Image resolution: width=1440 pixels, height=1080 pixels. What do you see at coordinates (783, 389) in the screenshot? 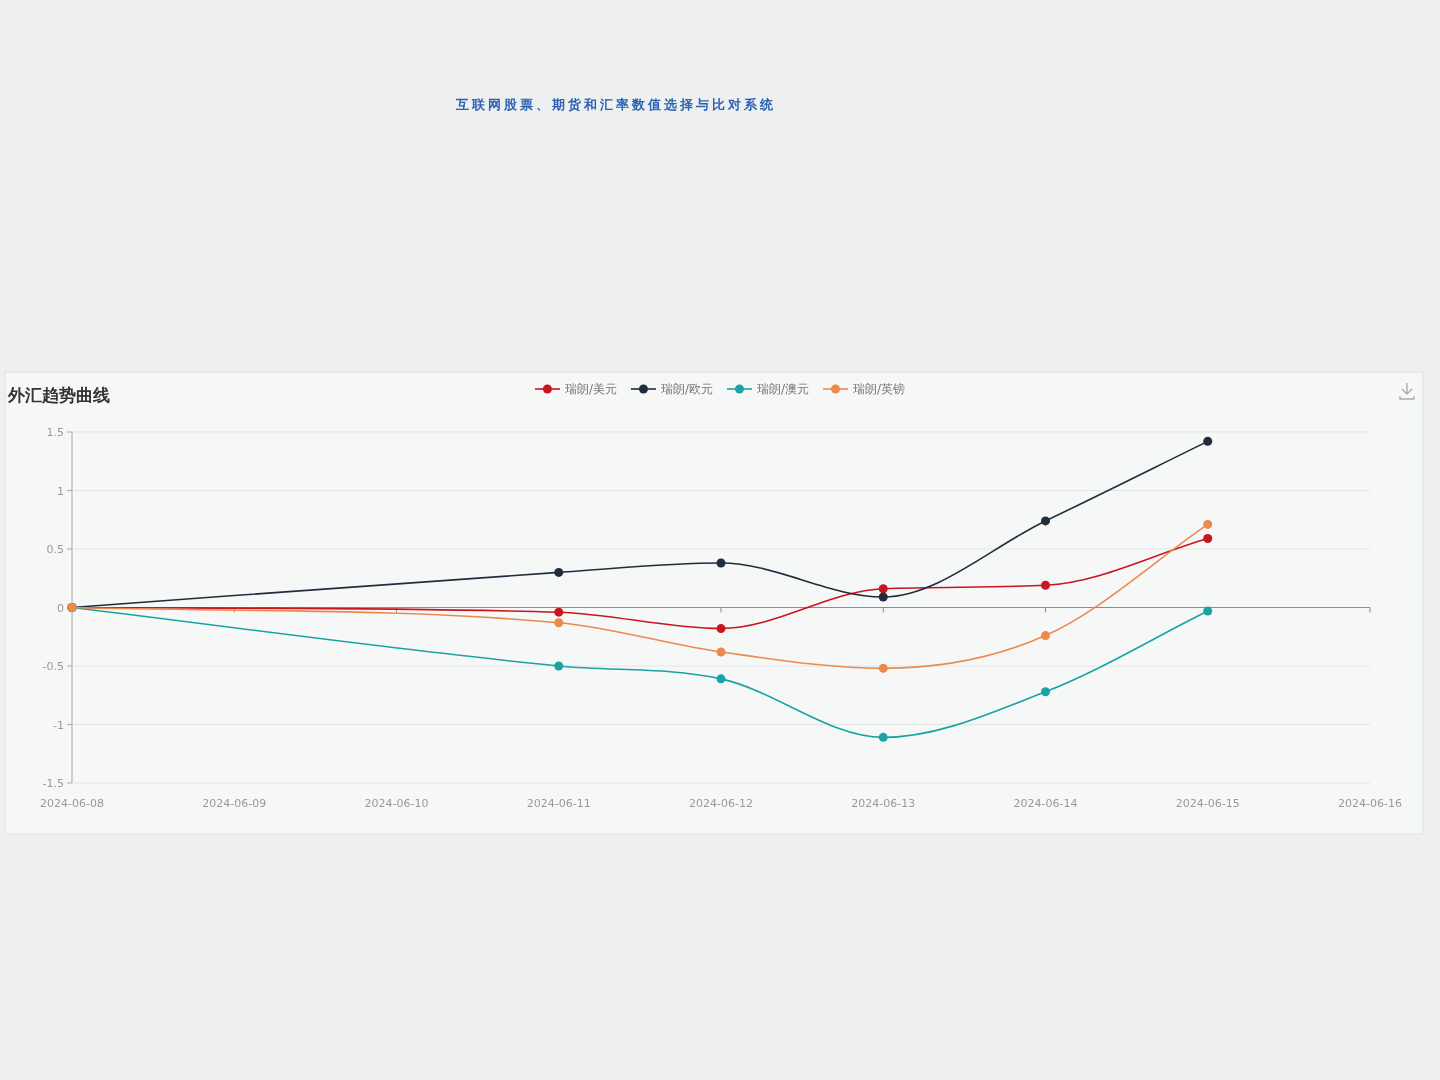
I see `legend-label: 瑞朗/澳元` at bounding box center [783, 389].